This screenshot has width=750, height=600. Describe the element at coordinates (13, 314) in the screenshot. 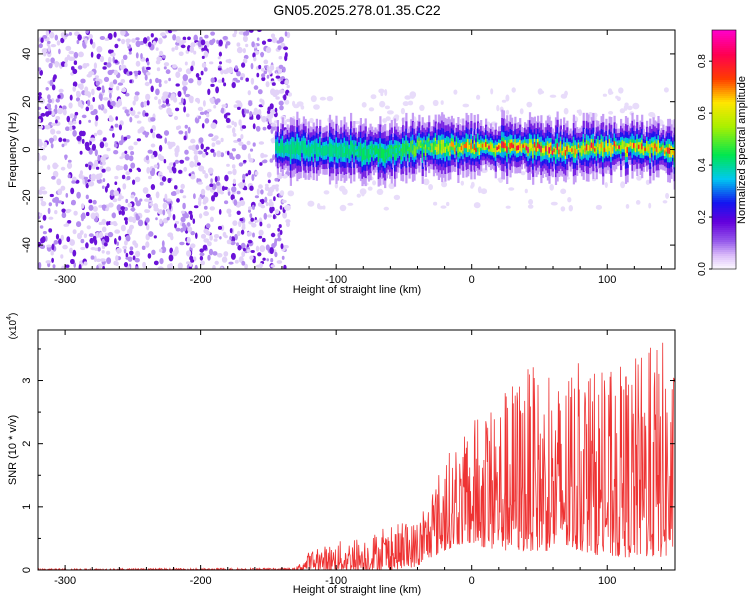

I see `snr-scale-suffix: )` at that location.